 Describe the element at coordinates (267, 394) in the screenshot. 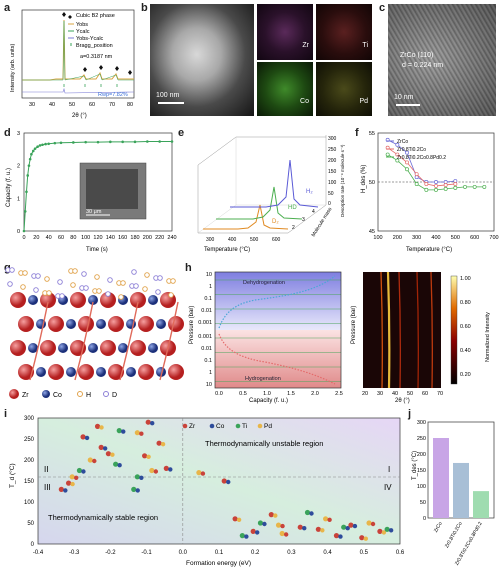

I see `pct-xtick: 1.0` at that location.